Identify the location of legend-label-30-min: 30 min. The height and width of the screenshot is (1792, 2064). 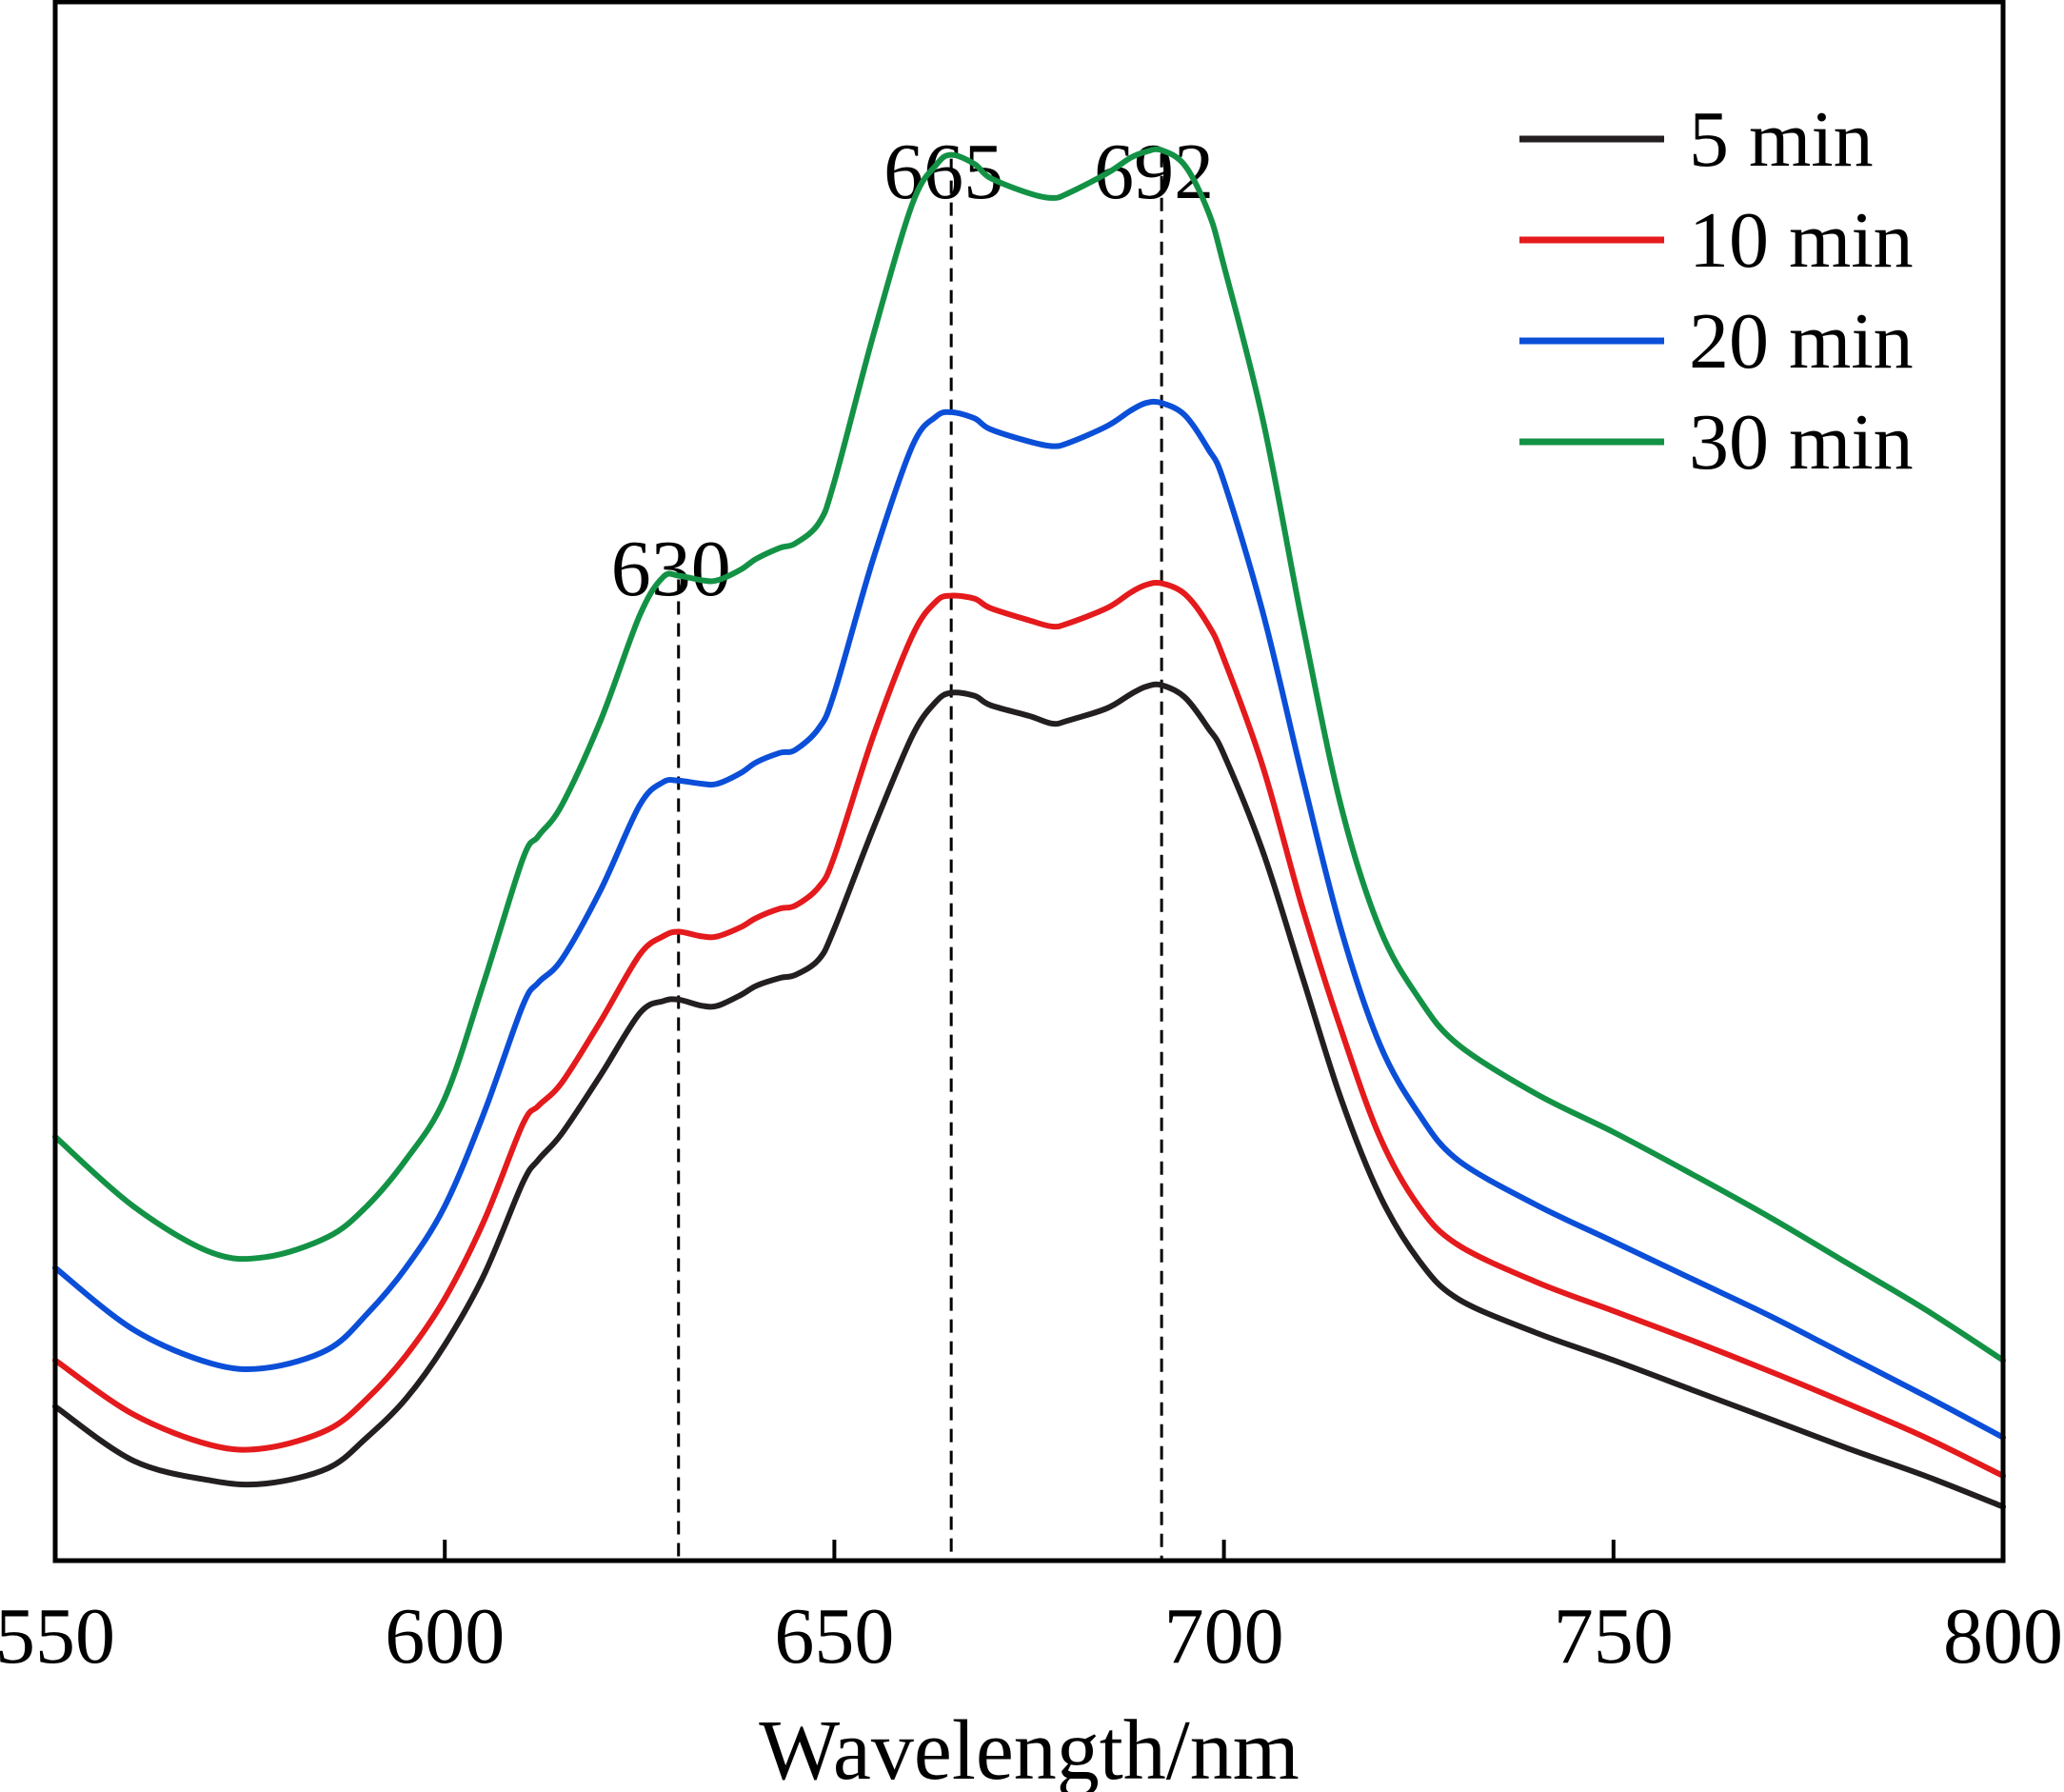
(1802, 442).